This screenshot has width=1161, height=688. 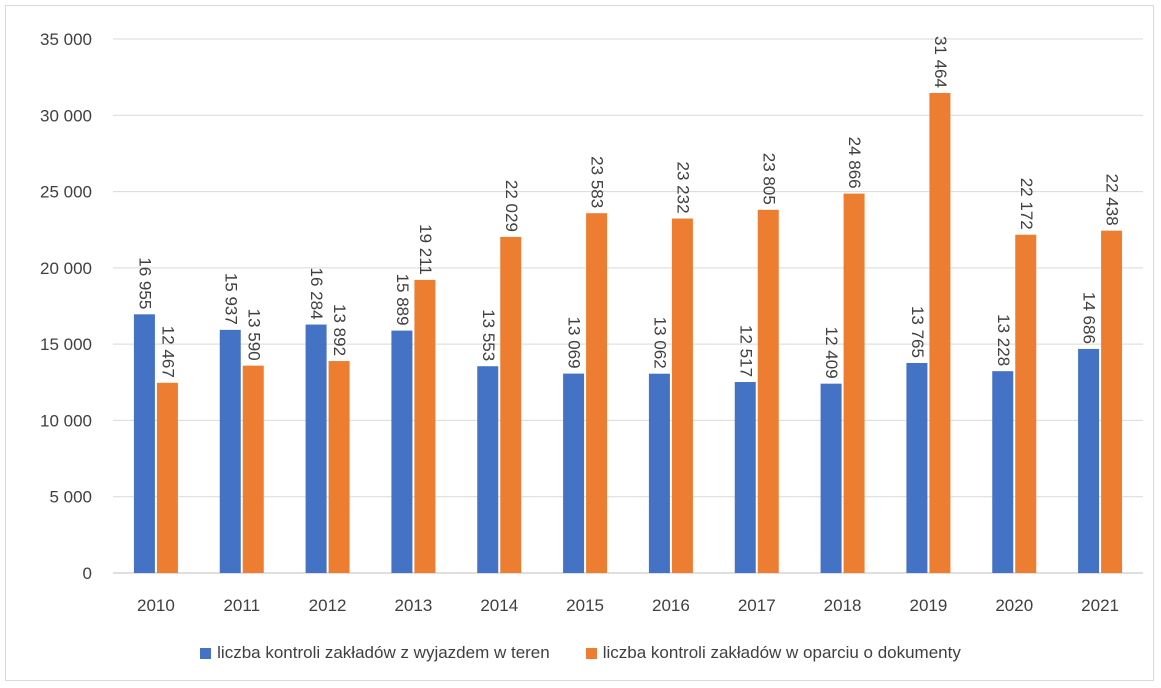 I want to click on x-tick-label: 2012, so click(x=328, y=605).